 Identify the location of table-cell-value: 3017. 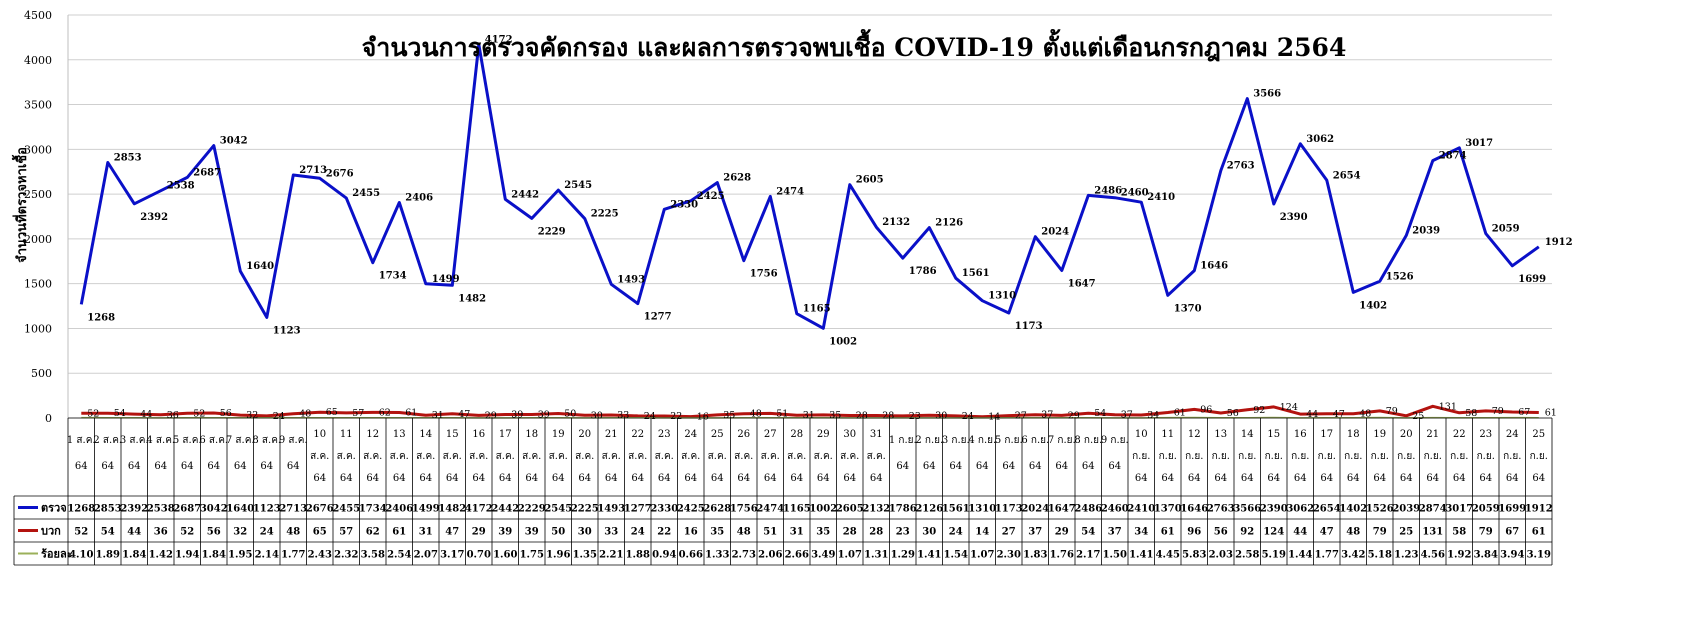
(1459, 509).